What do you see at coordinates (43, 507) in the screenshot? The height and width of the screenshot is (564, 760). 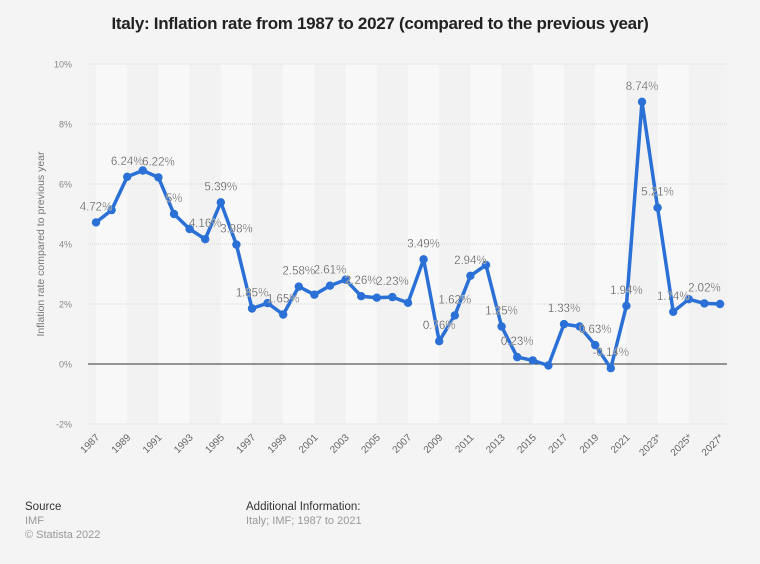 I see `source-heading: Source` at bounding box center [43, 507].